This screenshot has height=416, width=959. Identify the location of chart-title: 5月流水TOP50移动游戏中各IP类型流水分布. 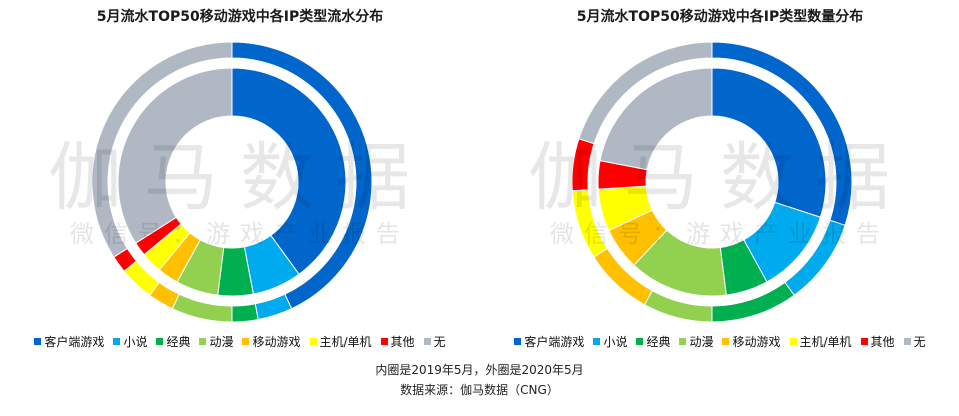
(240, 17).